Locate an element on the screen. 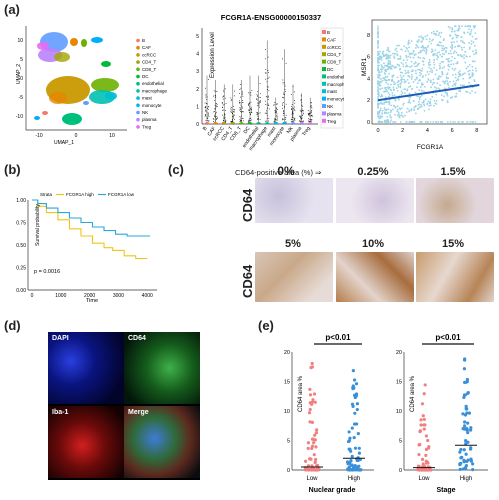 The width and height of the screenshot is (499, 500). violin-ytick: 0 is located at coordinates (197, 125).